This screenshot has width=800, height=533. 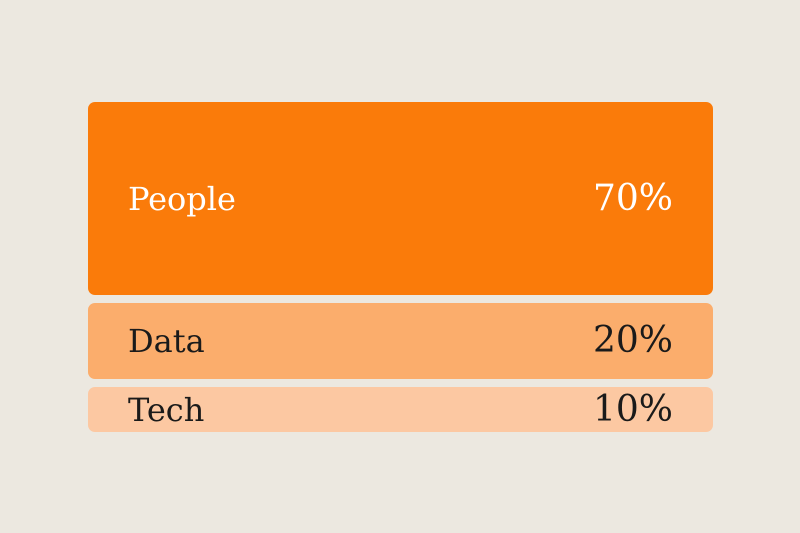 What do you see at coordinates (632, 198) in the screenshot?
I see `segment-value-people: 70%` at bounding box center [632, 198].